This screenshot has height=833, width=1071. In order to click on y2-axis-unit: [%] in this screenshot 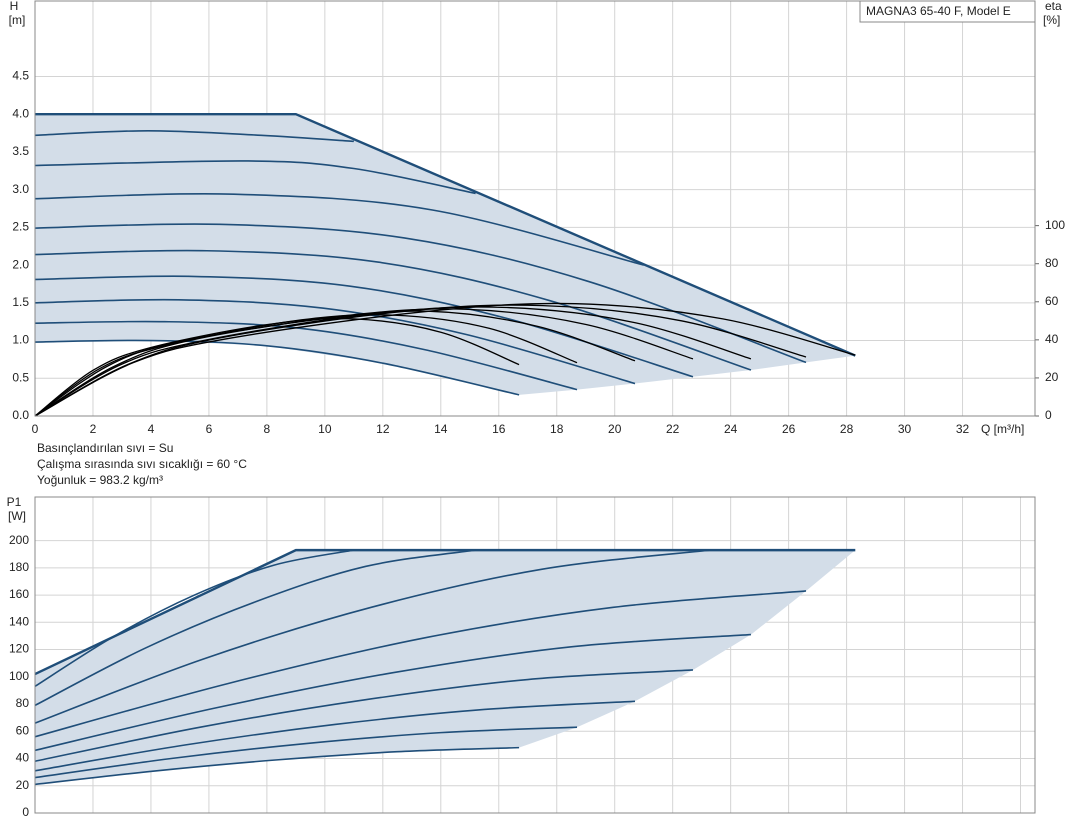, I will do `click(1051, 20)`.